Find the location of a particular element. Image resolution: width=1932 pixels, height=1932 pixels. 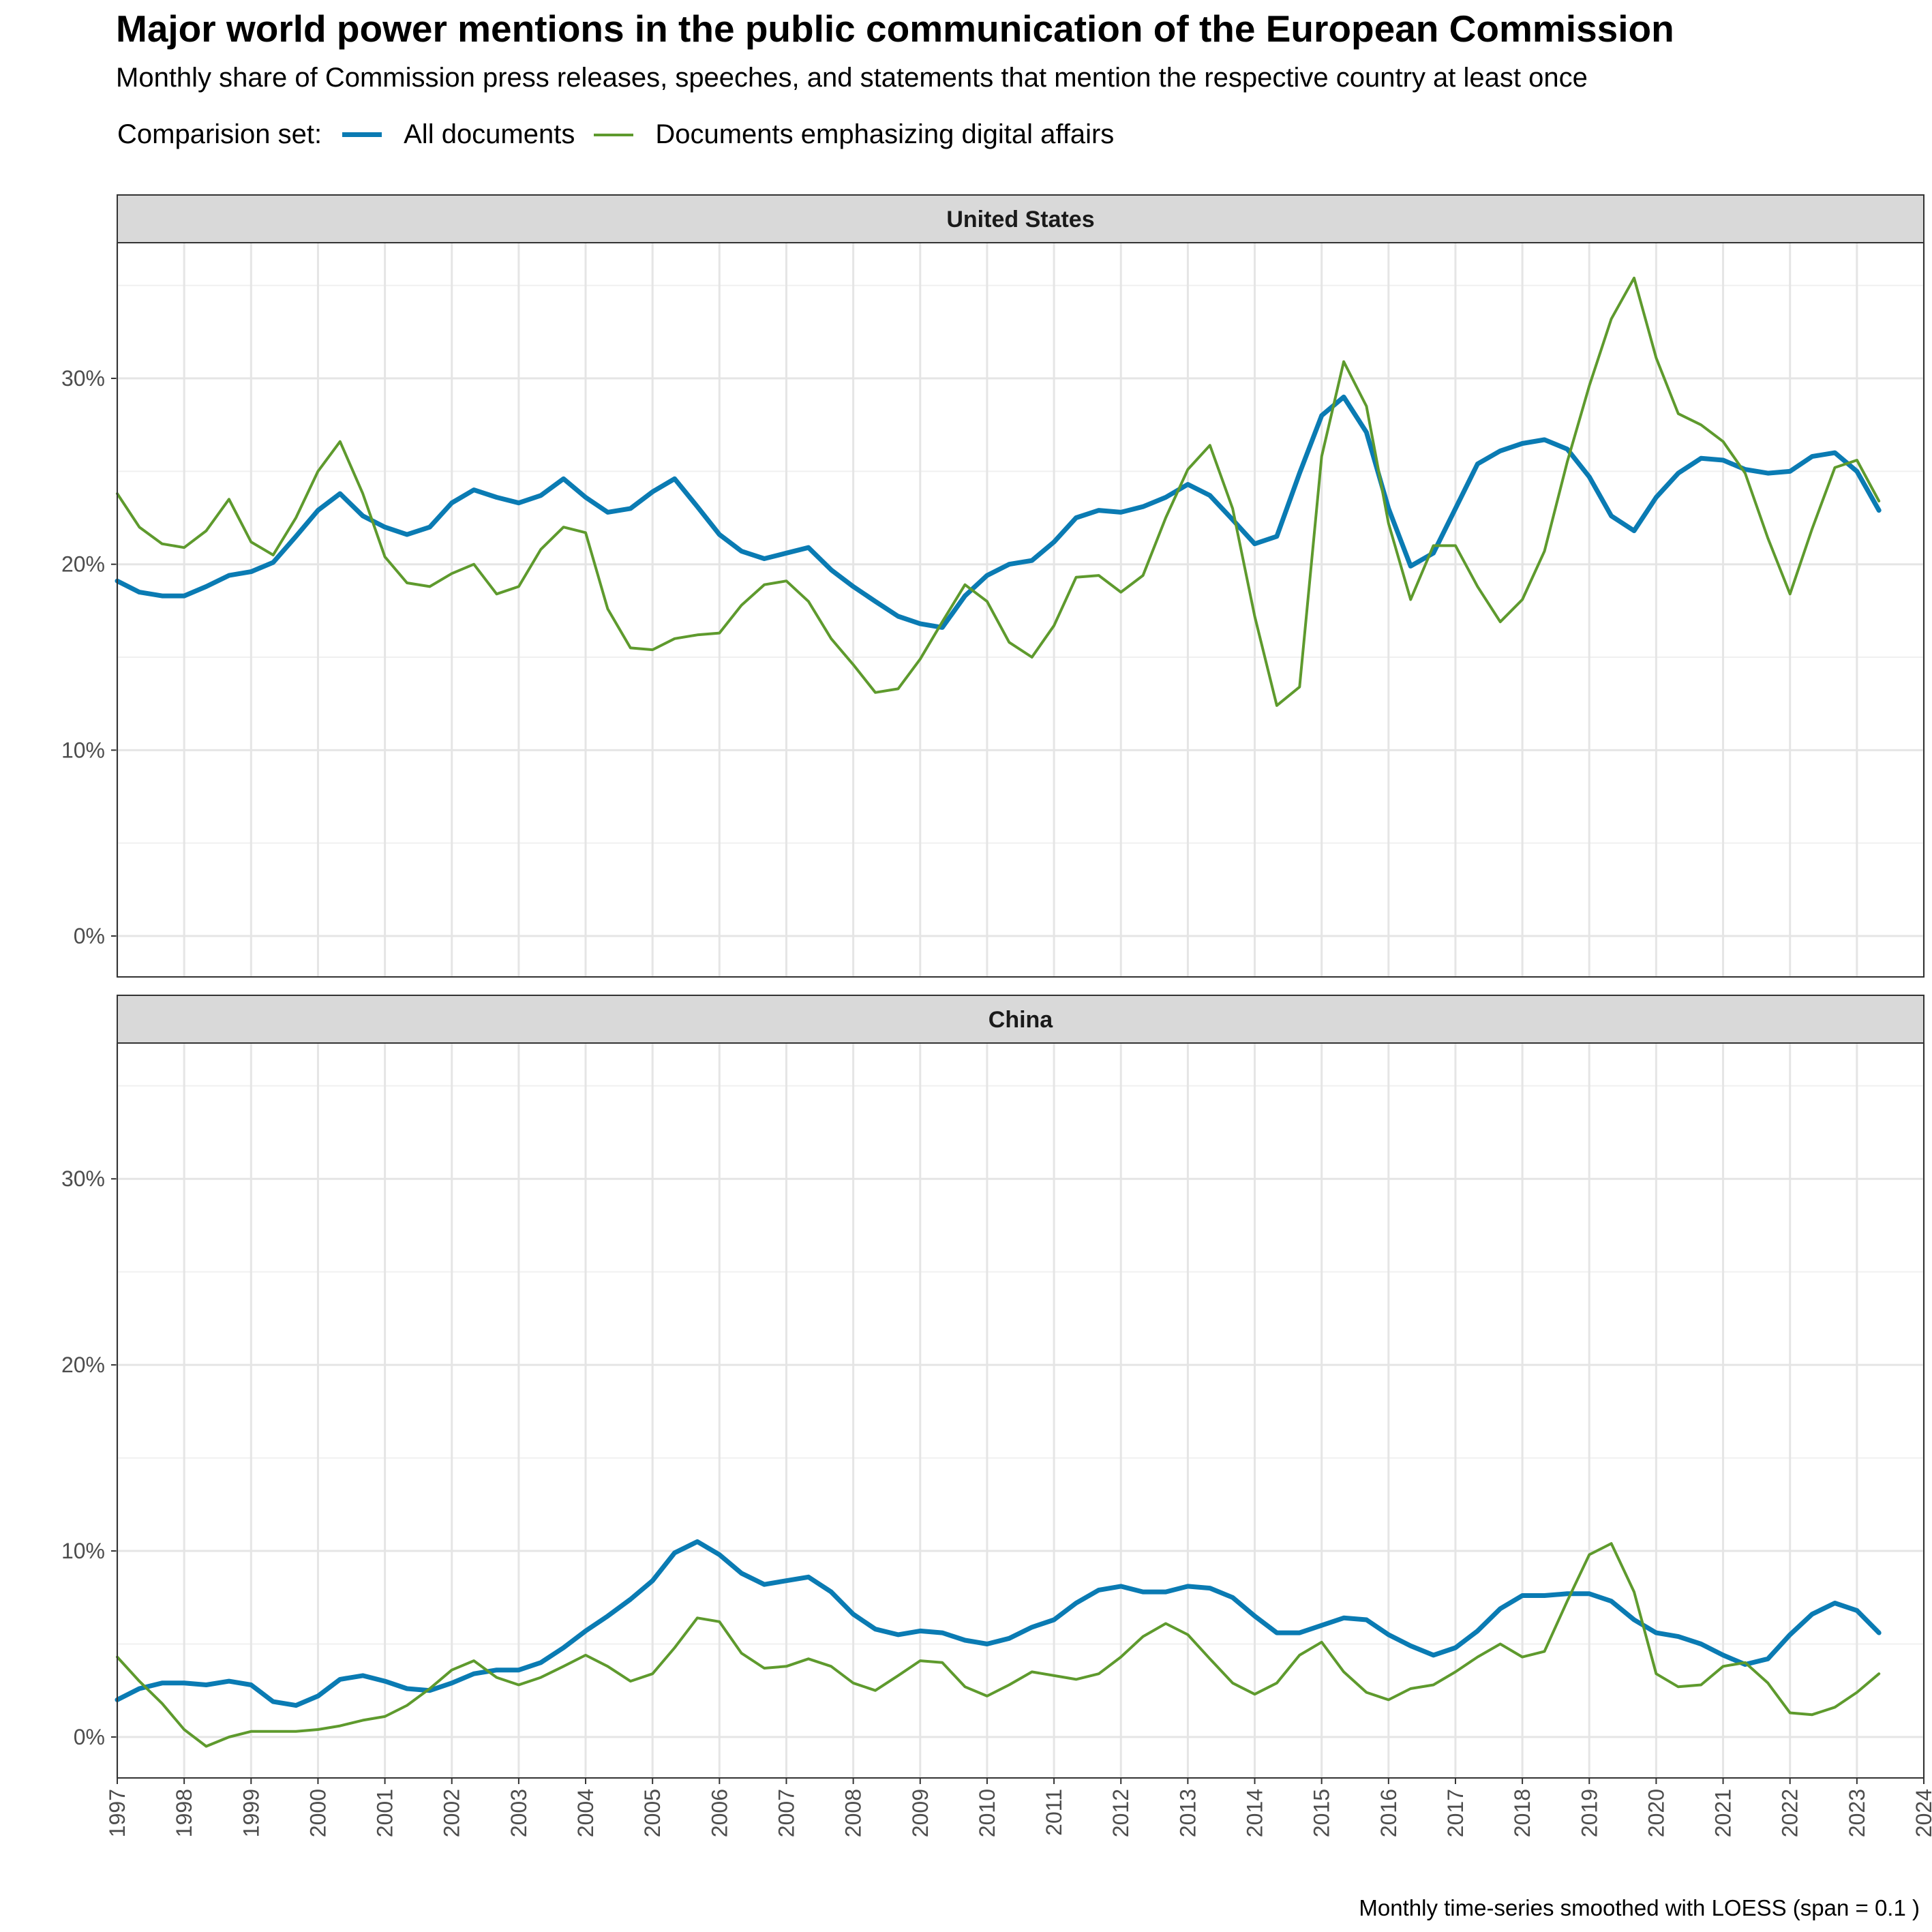

legend-item-digital-affairs: Documents emphasizing digital affairs is located at coordinates (854, 134).